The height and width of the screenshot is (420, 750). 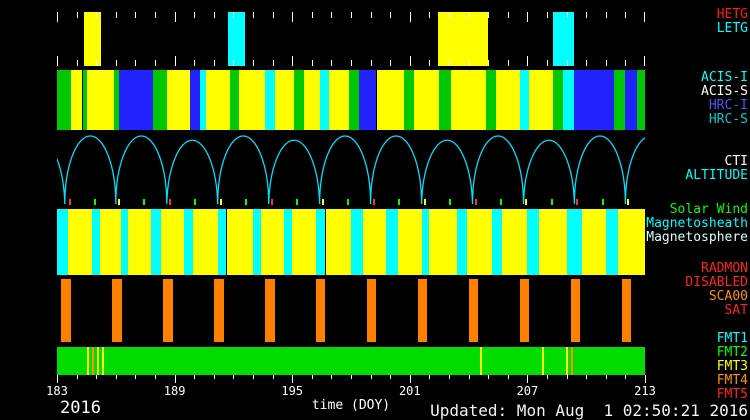 I want to click on band-regions, so click(x=351, y=242).